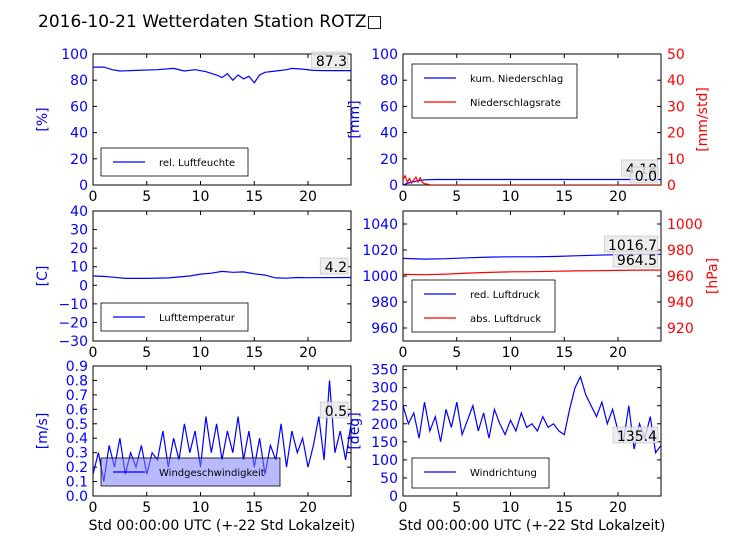 The image size is (736, 552). I want to click on humidity-annotation-0: 87.3, so click(331, 62).